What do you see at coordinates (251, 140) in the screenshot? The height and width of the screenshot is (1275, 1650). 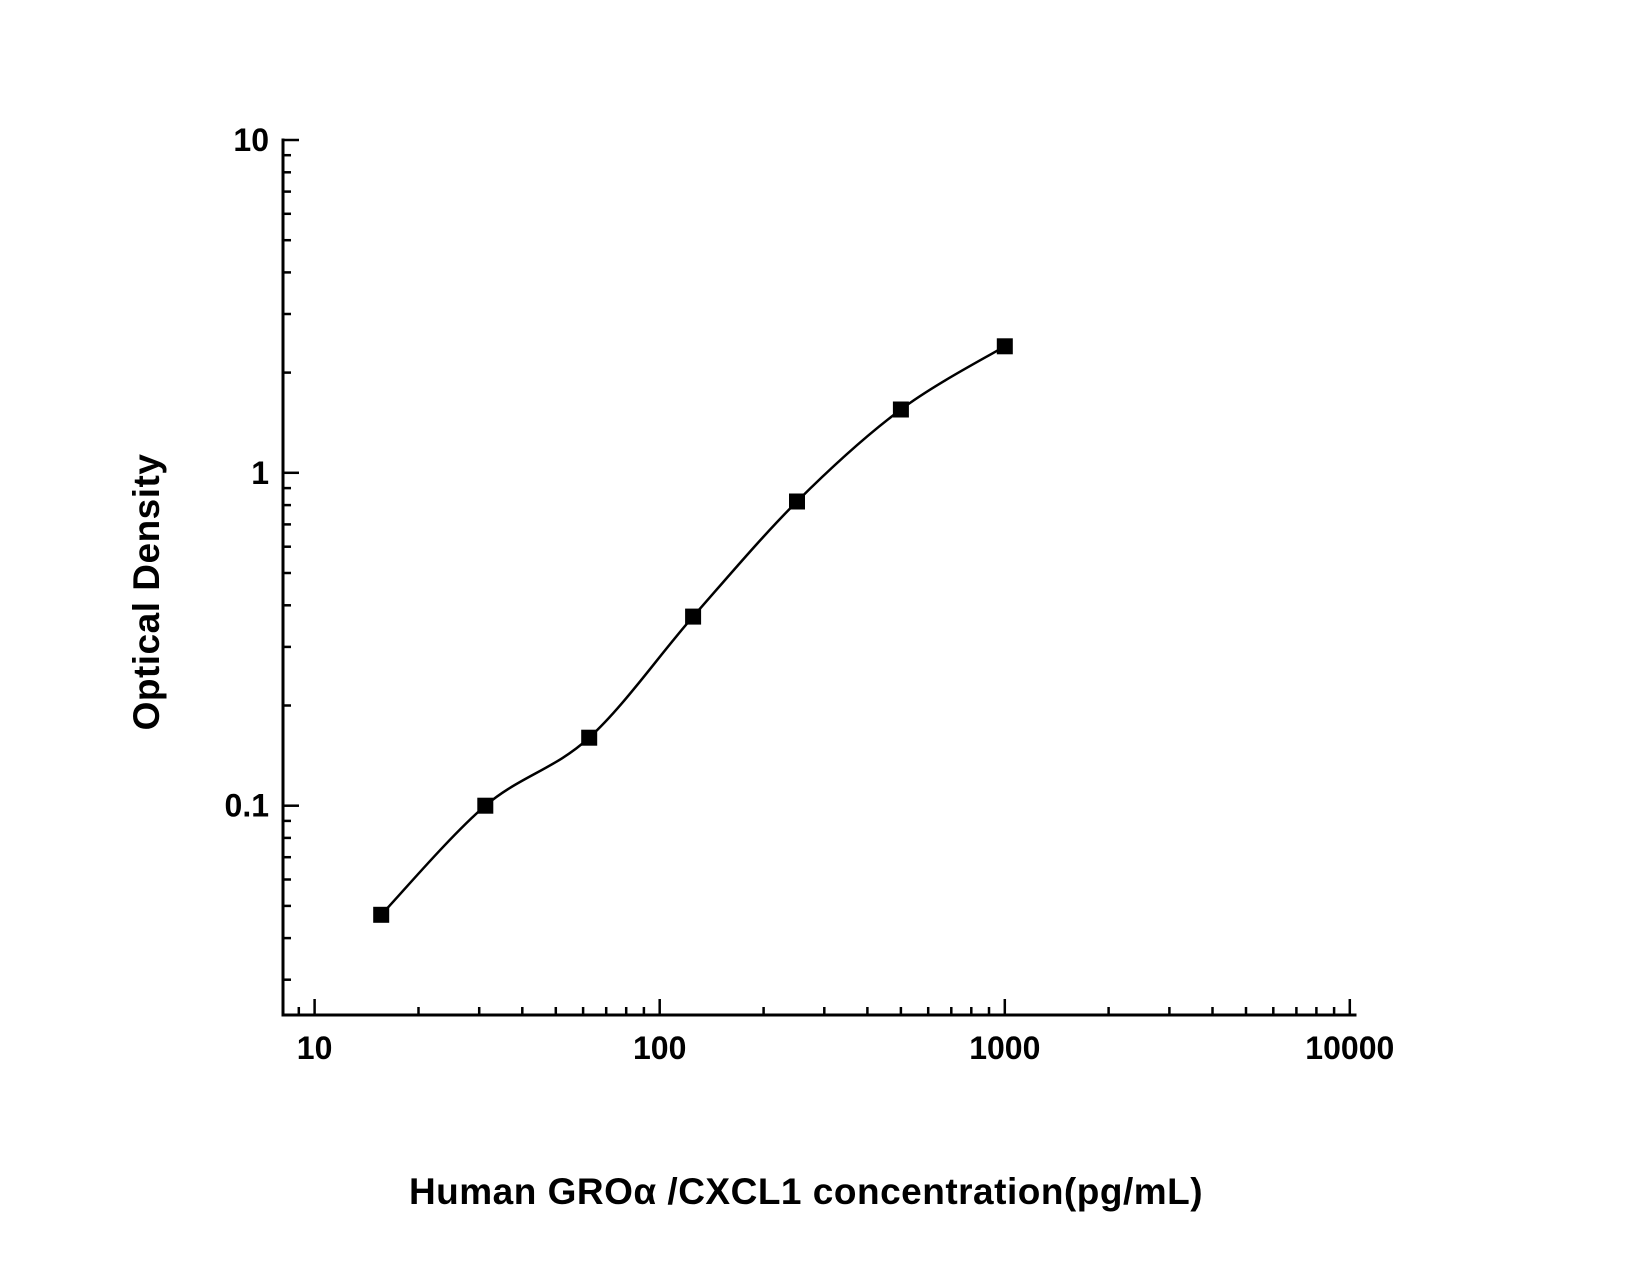 I see `y-tick-label: 10` at bounding box center [251, 140].